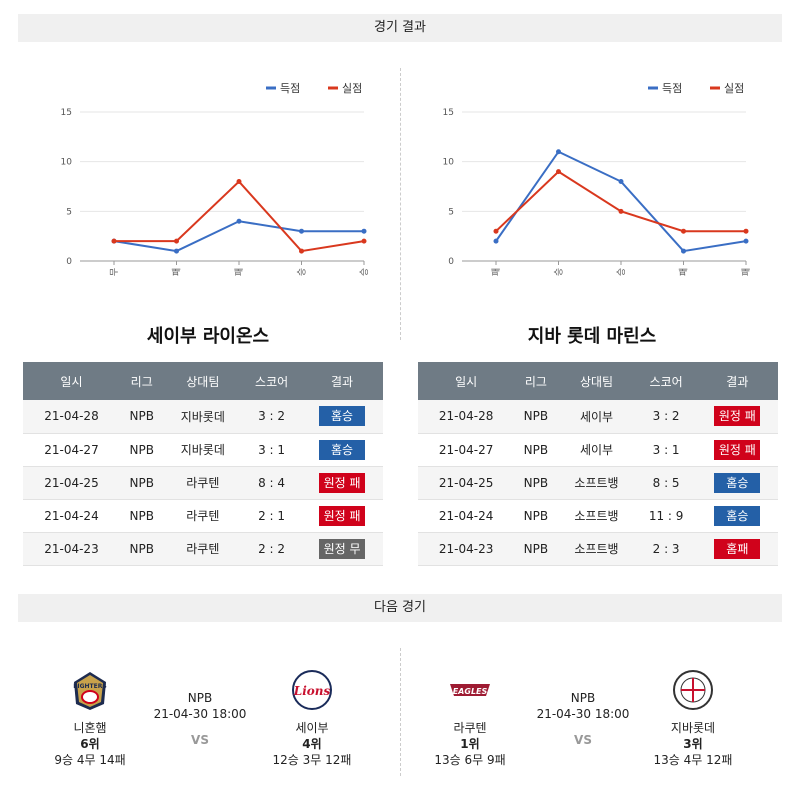 This screenshot has width=793, height=792. Describe the element at coordinates (666, 381) in the screenshot. I see `column-header: 스코어` at that location.